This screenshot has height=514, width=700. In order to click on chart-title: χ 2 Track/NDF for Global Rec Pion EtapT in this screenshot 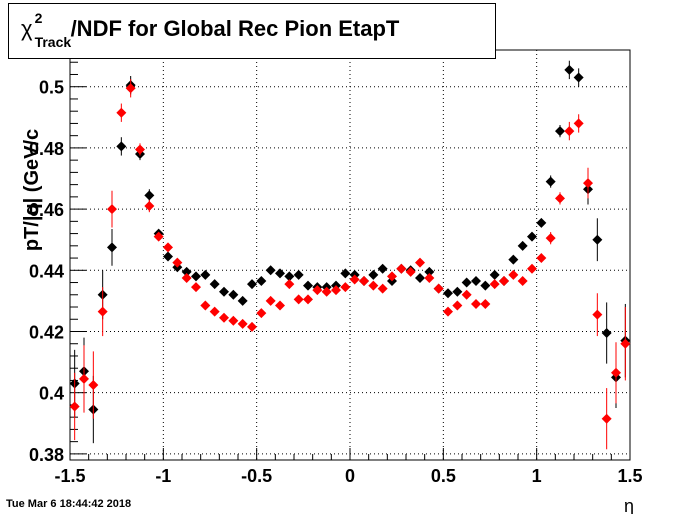, I will do `click(210, 30)`.